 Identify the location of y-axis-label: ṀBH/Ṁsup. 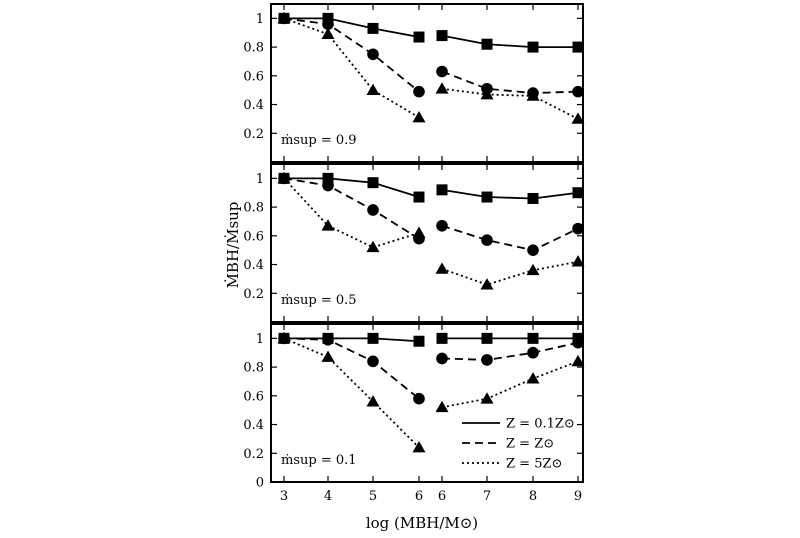
(233, 245).